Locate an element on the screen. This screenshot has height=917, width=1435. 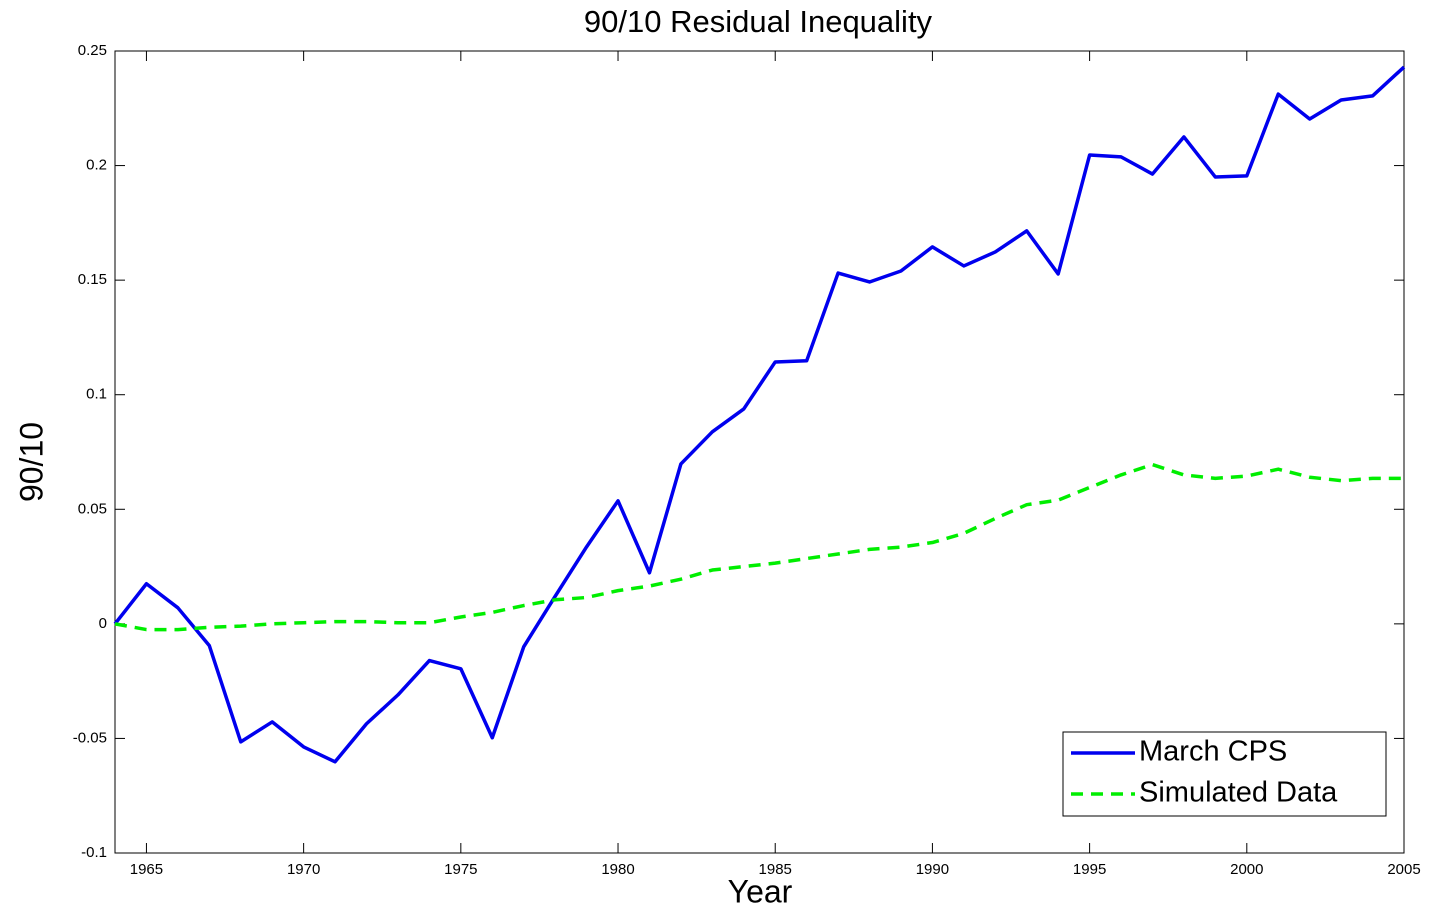
x-tick-label: 1965 is located at coordinates (146, 869).